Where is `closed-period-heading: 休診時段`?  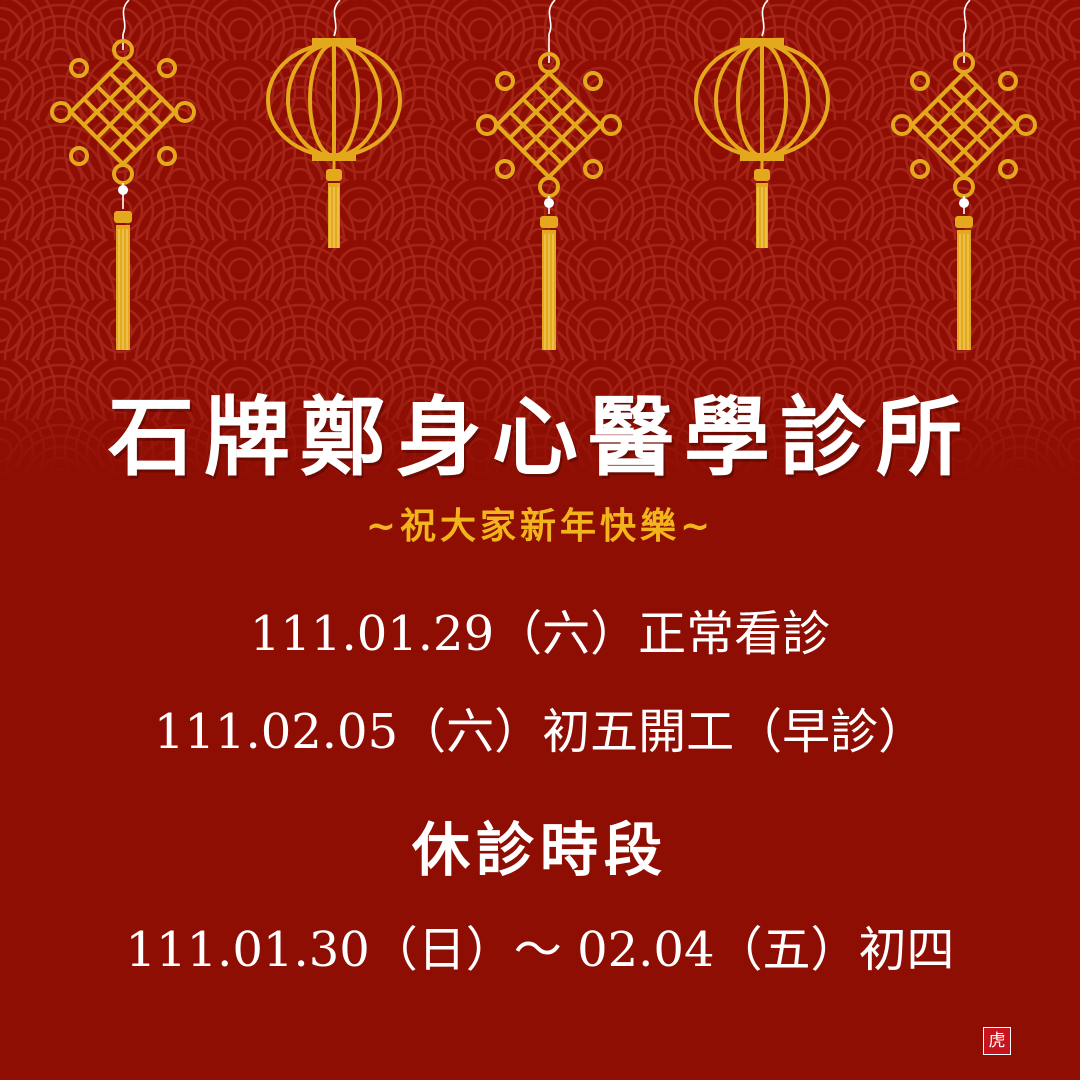
closed-period-heading: 休診時段 is located at coordinates (539, 850).